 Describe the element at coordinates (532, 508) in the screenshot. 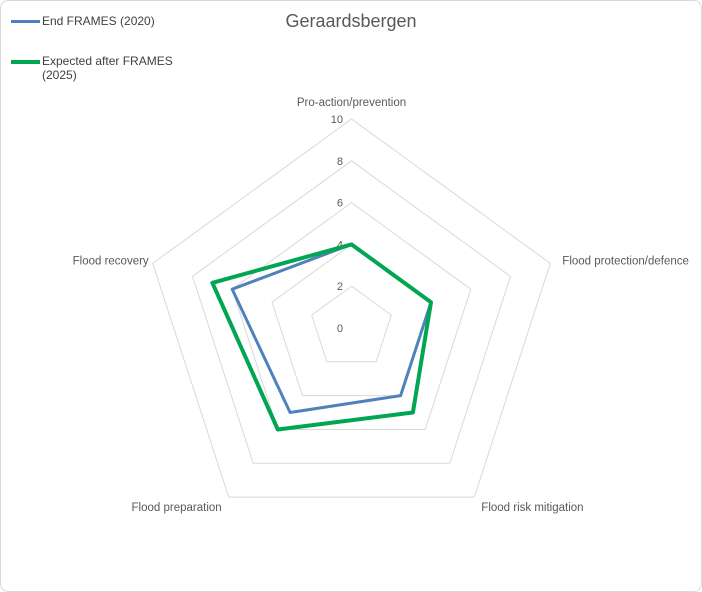

I see `category-label-3: Flood risk mitigation` at that location.